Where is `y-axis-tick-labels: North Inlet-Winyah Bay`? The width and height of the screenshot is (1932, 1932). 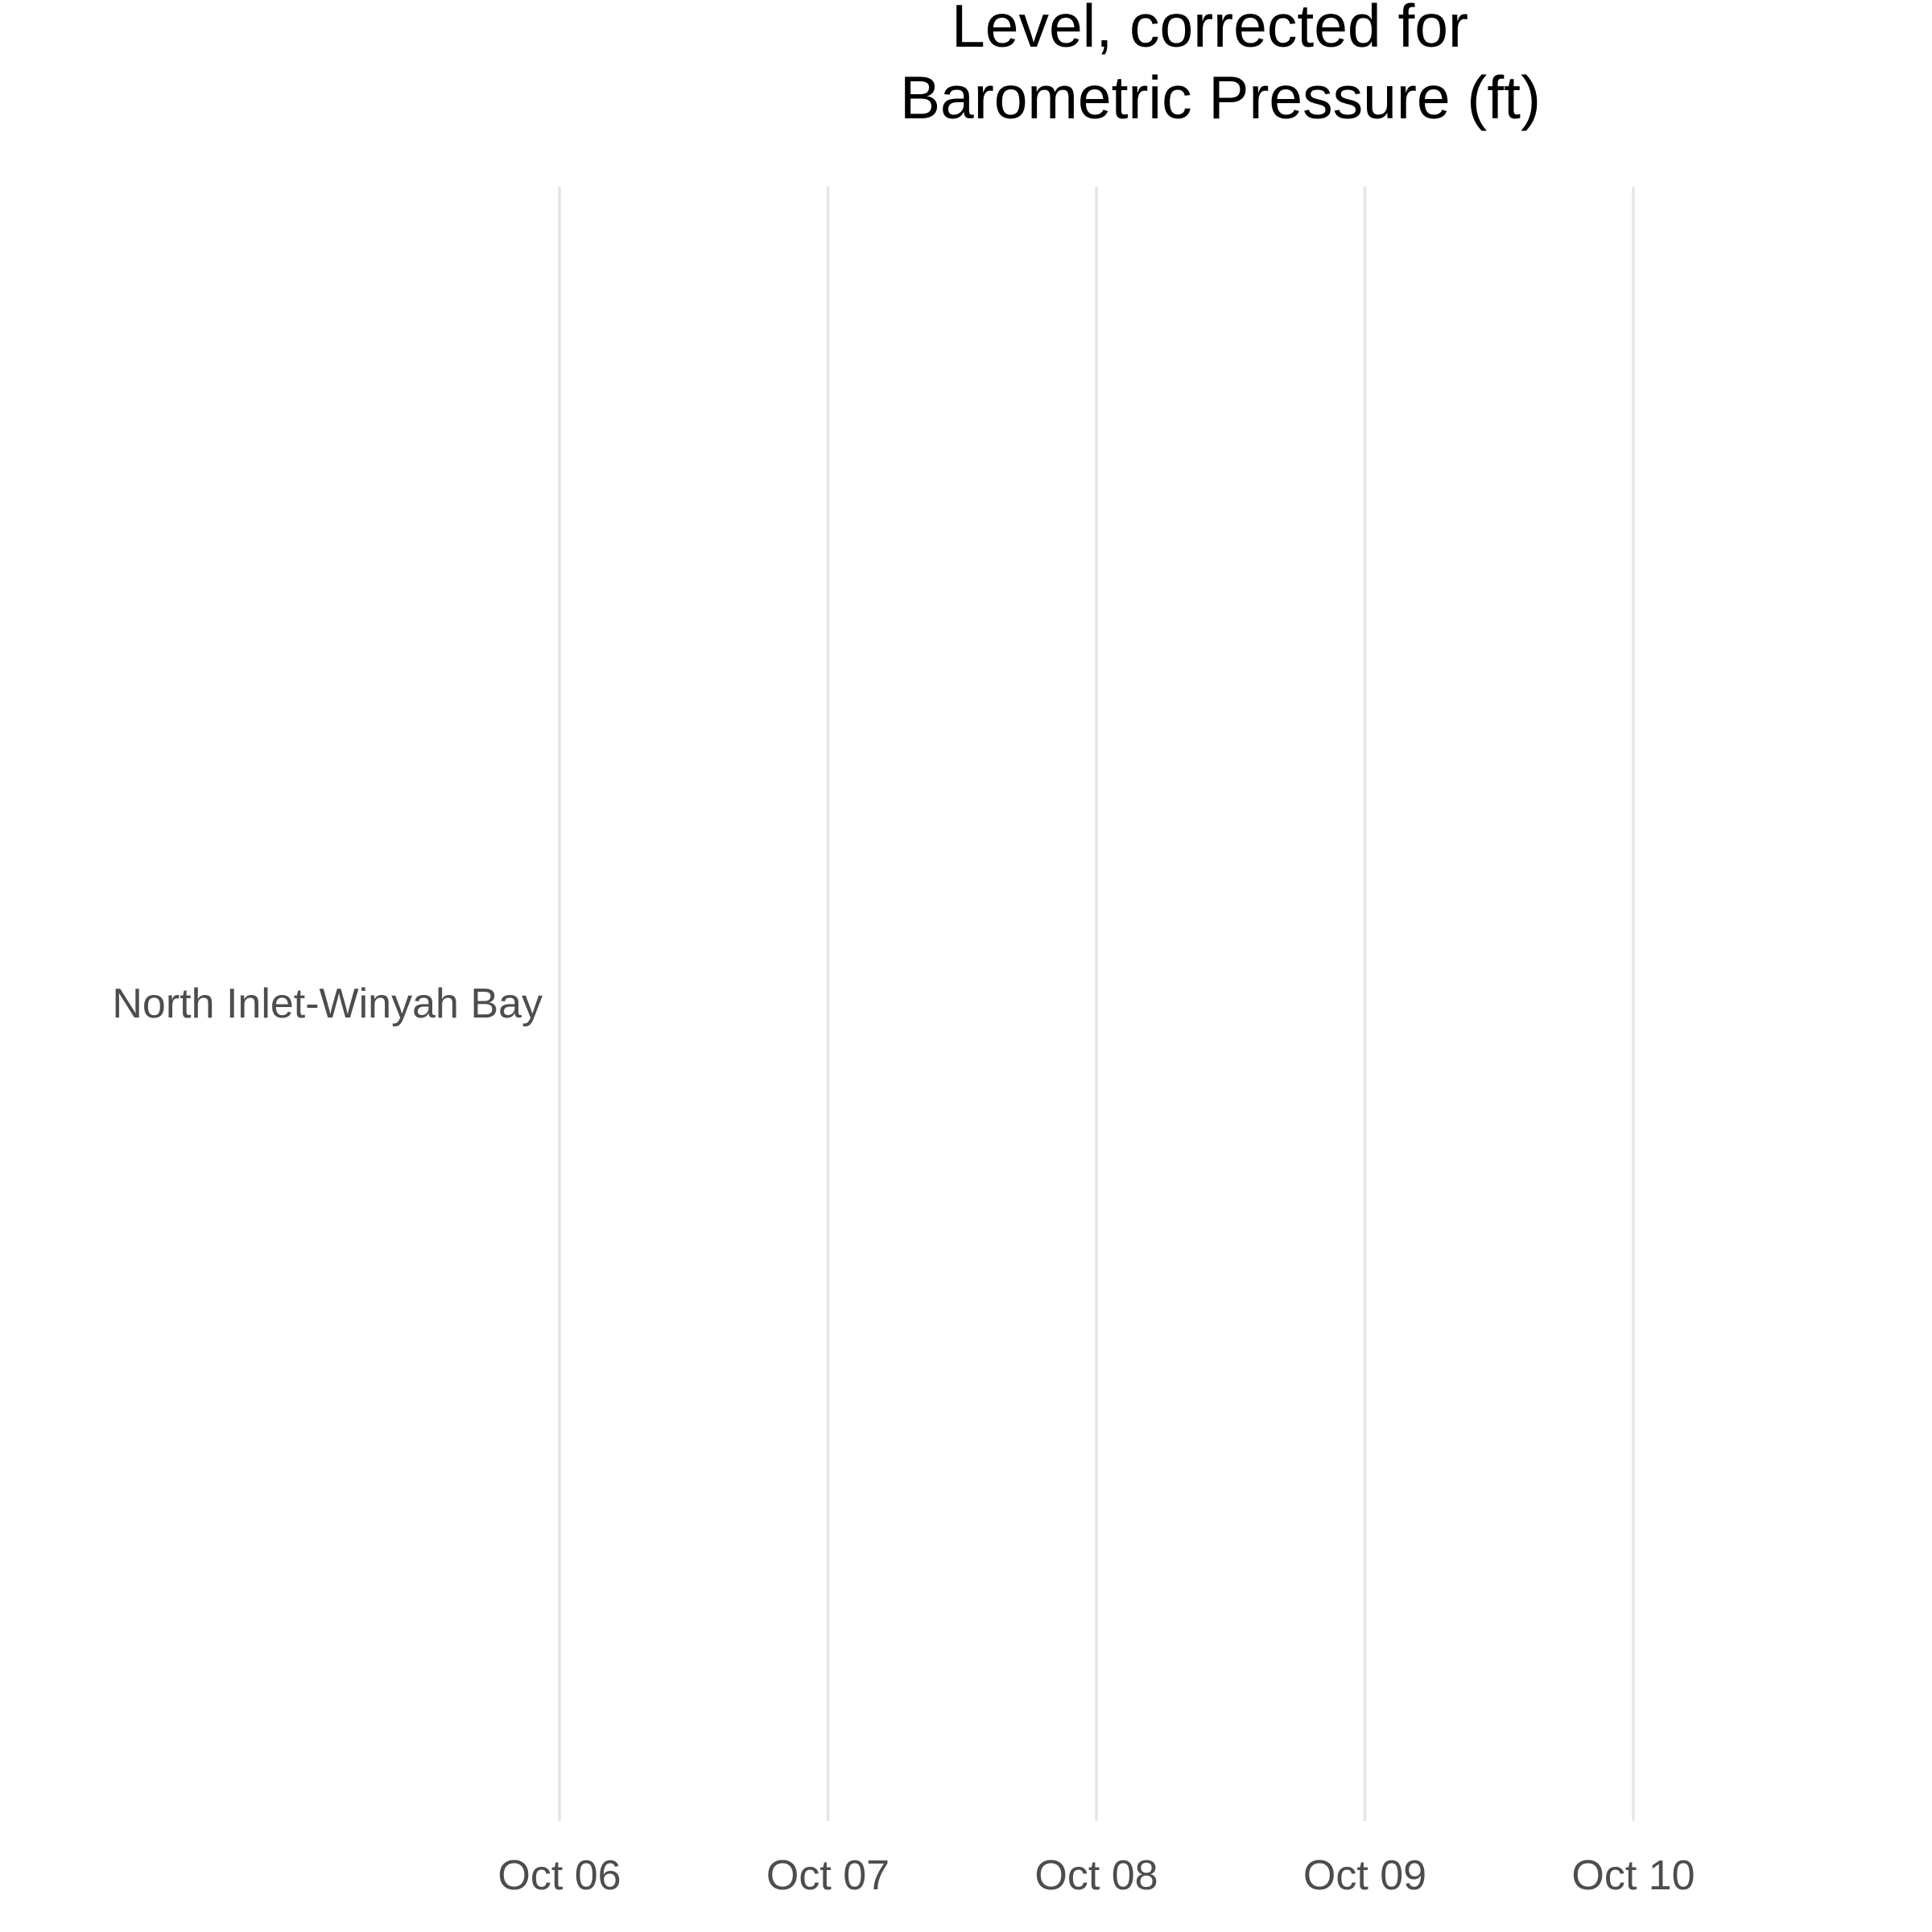 y-axis-tick-labels: North Inlet-Winyah Bay is located at coordinates (327, 1003).